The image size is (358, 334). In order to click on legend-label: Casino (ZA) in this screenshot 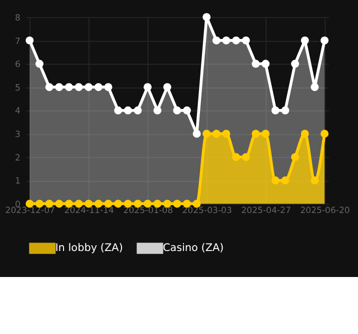, I will do `click(193, 248)`.